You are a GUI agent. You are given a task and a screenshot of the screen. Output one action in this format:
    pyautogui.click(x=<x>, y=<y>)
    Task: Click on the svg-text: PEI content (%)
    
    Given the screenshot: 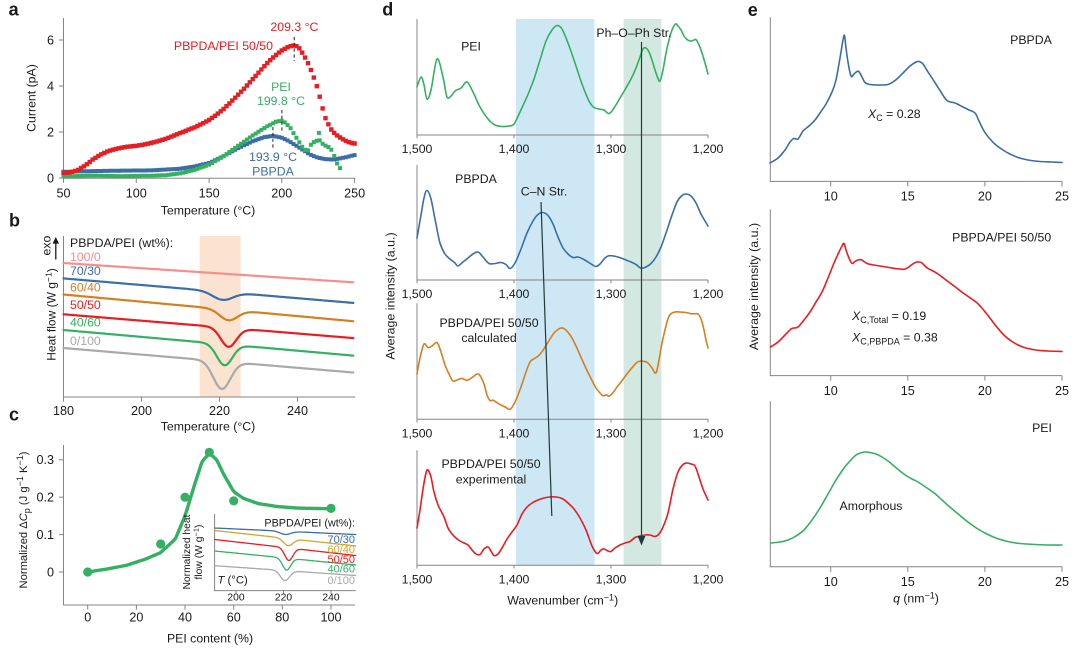 What is the action you would take?
    pyautogui.click(x=210, y=639)
    